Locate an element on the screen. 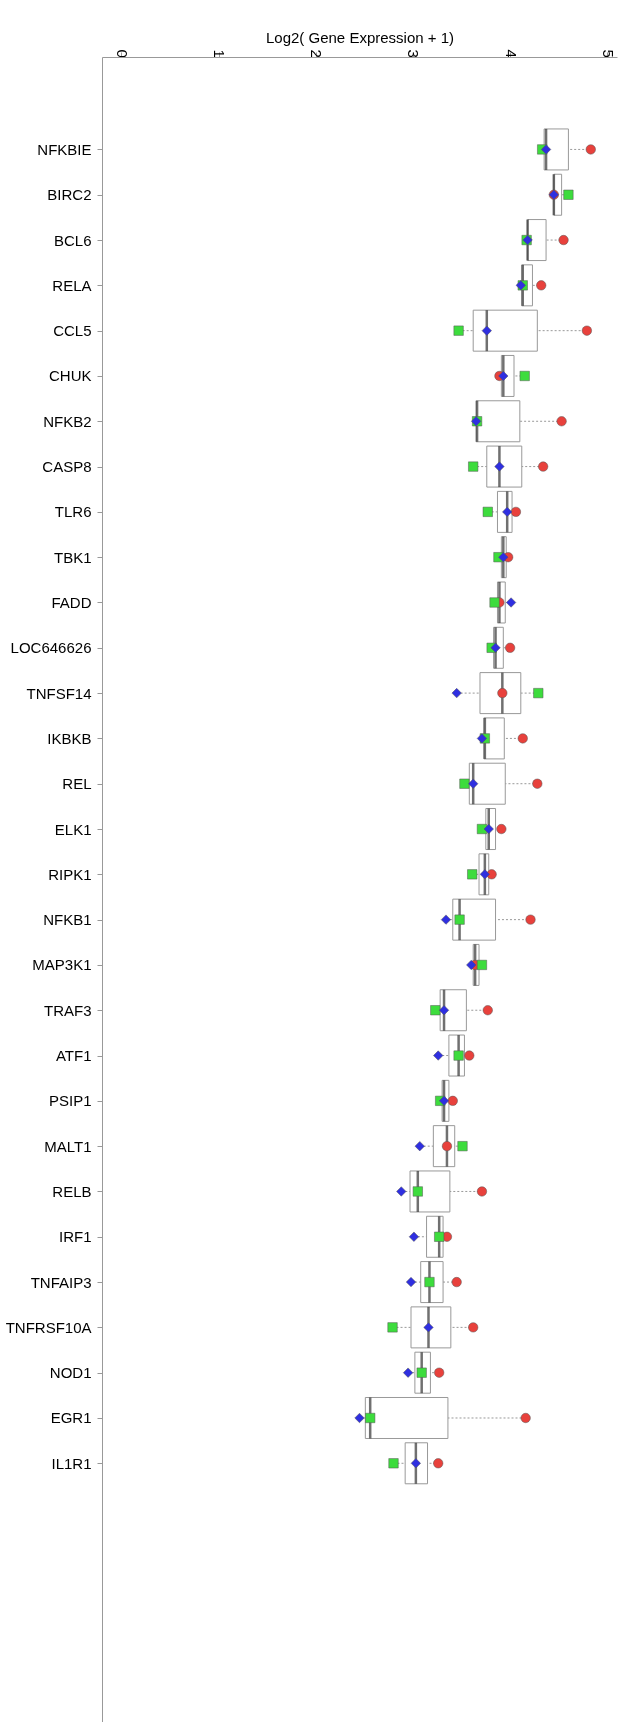 Image resolution: width=633 pixels, height=1735 pixels. y-tick-label: IRF1 is located at coordinates (75, 1237).